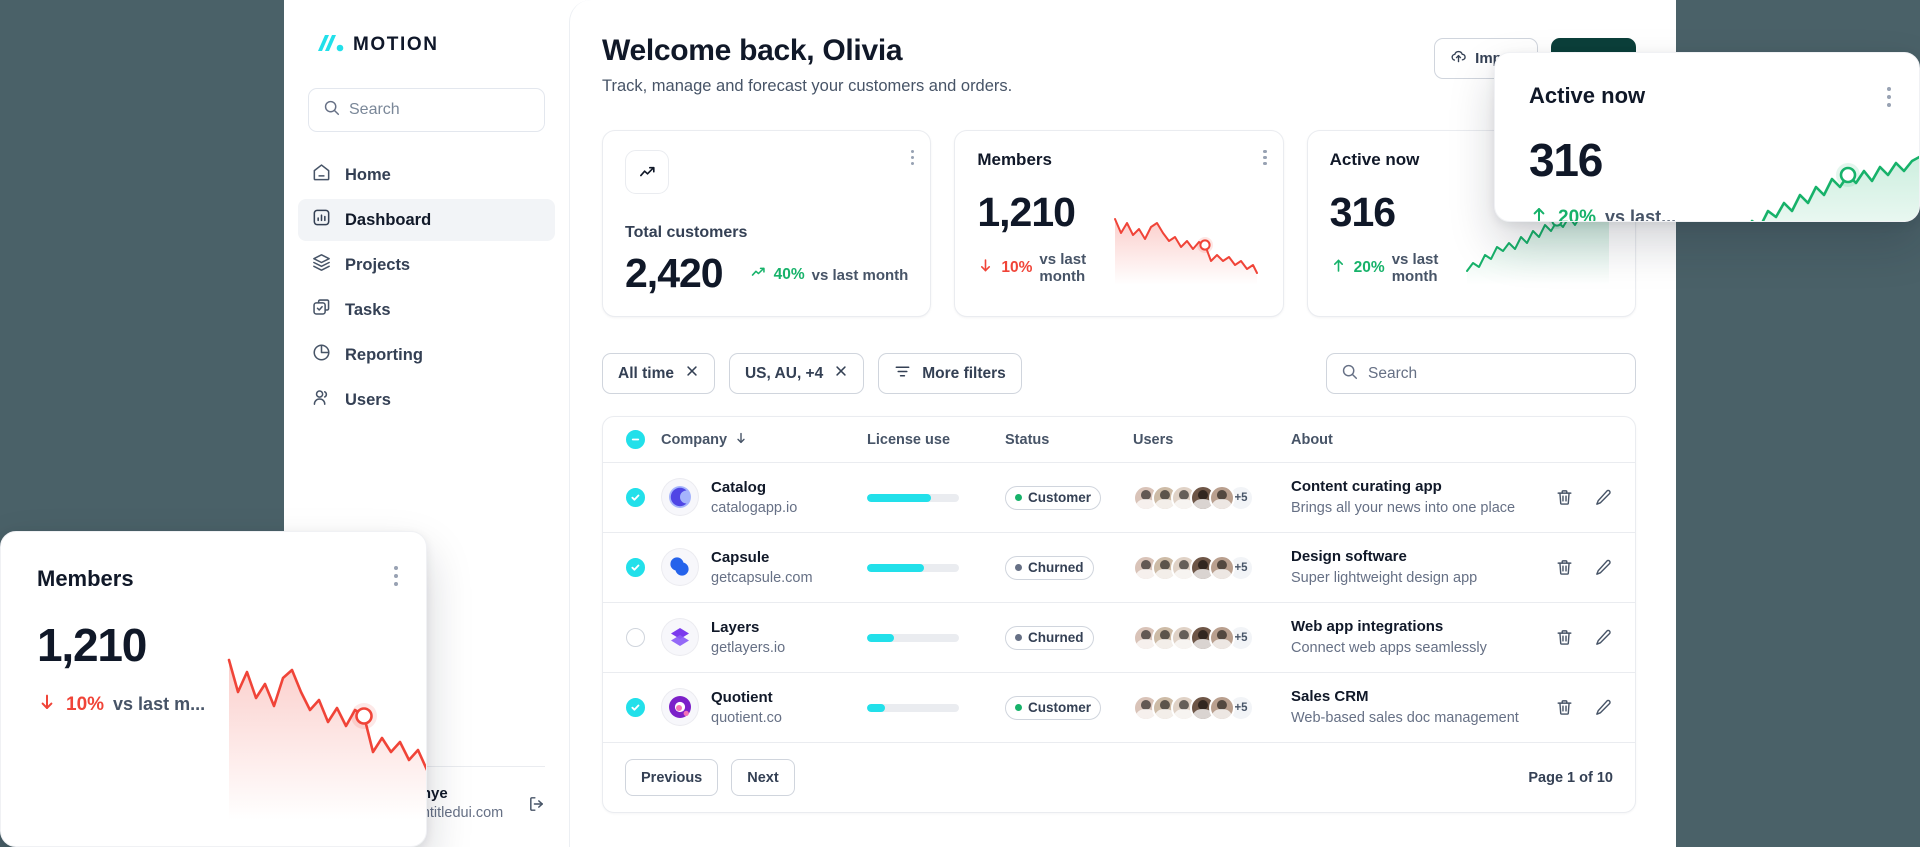 This screenshot has width=1920, height=847. Describe the element at coordinates (426, 355) in the screenshot. I see `sidebar-item-reporting: Reporting` at that location.